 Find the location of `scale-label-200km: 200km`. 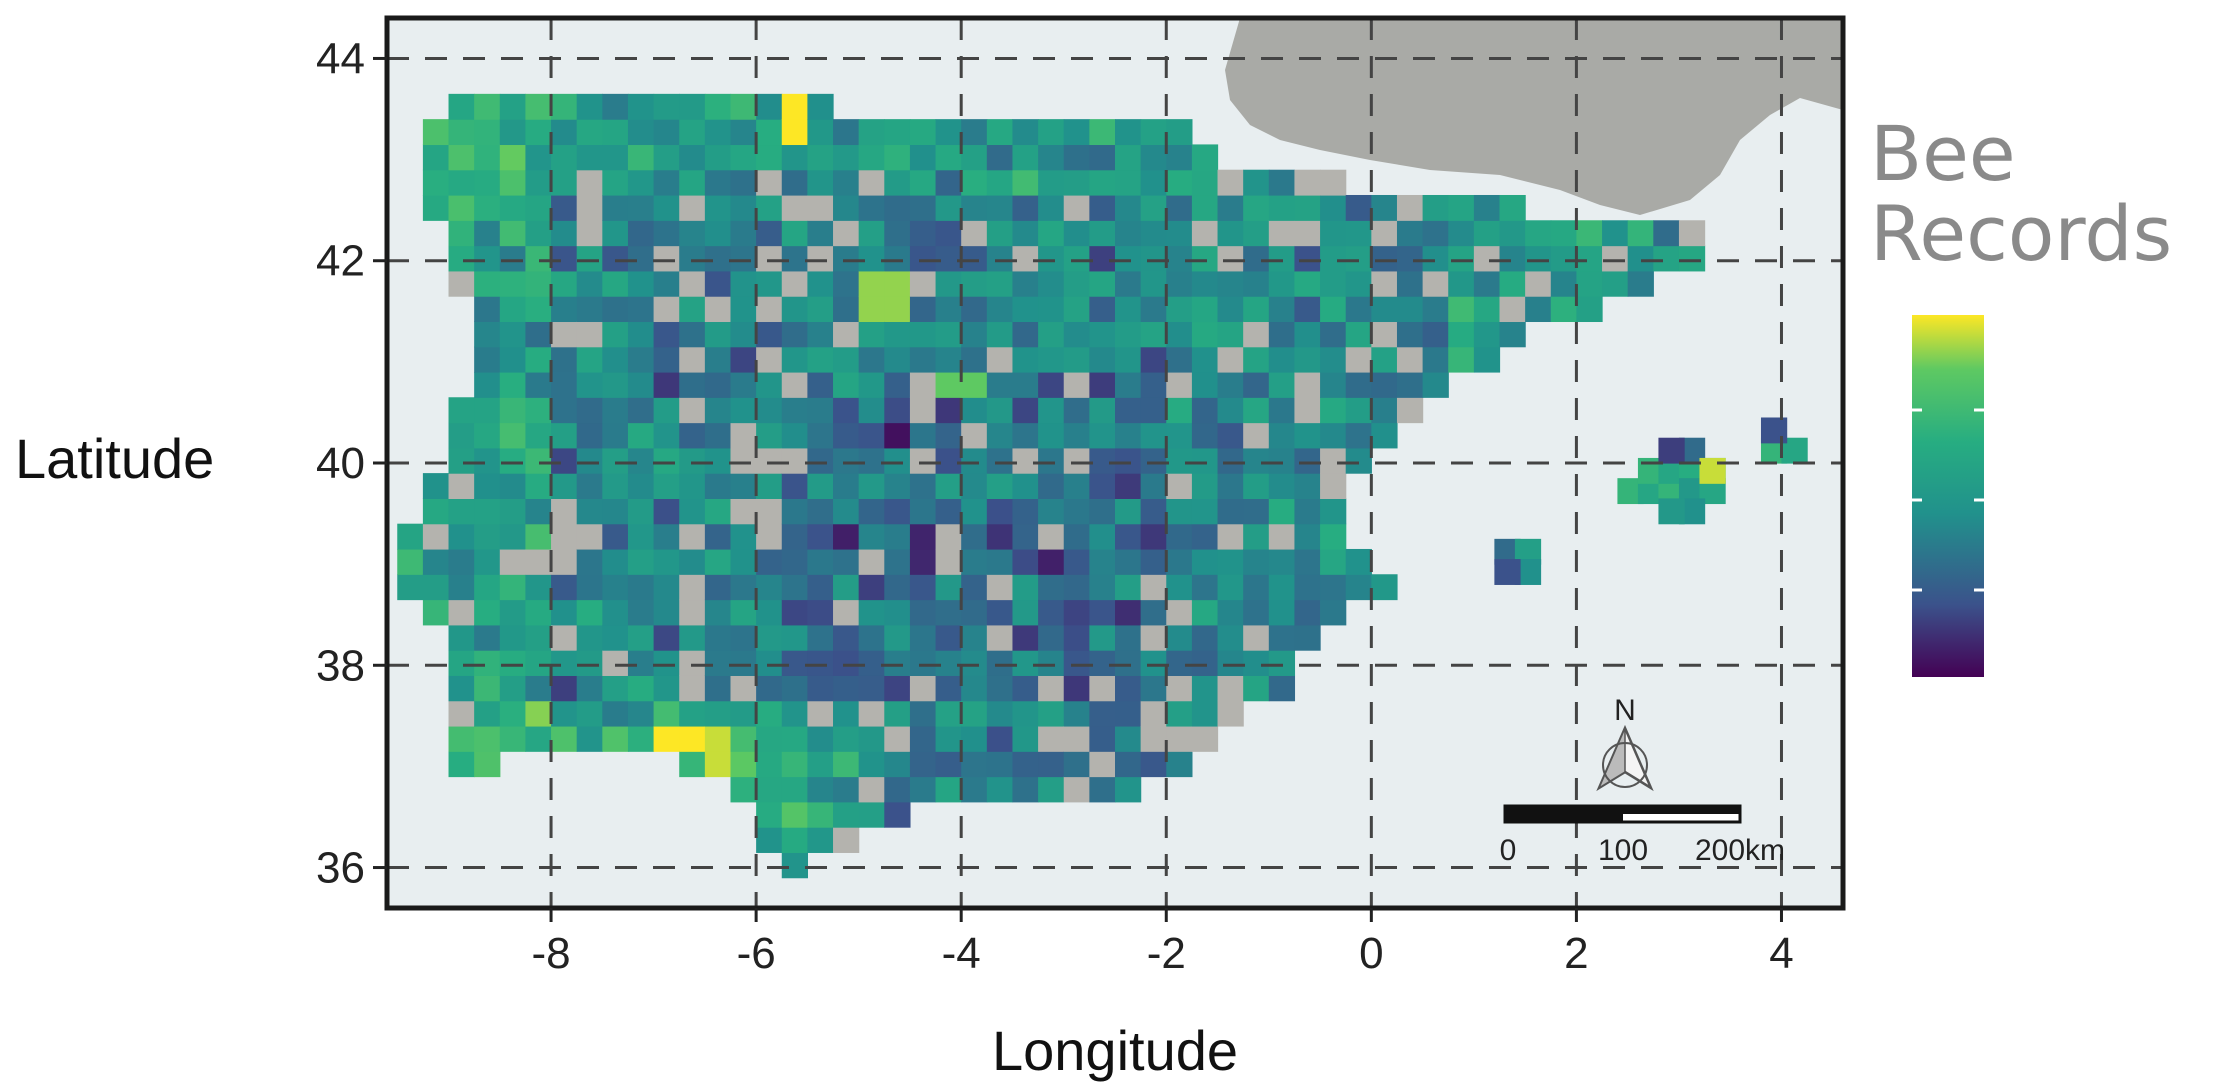

scale-label-200km: 200km is located at coordinates (1740, 850).